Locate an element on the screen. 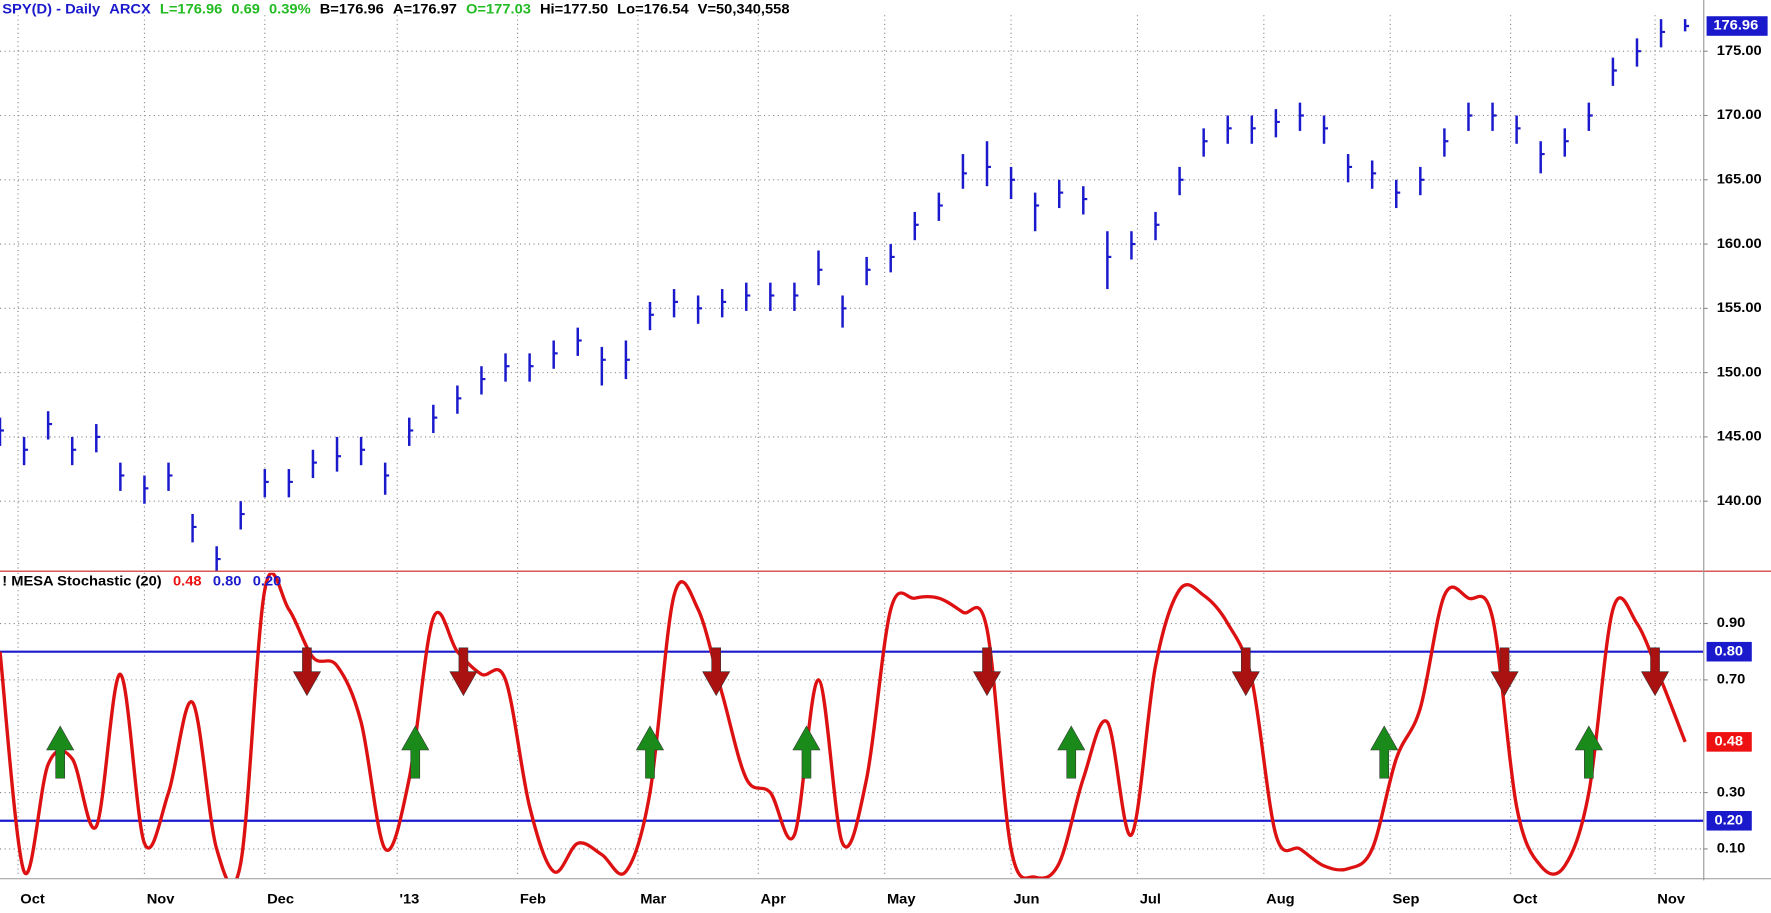  y-tick-label: 155.00 is located at coordinates (1739, 308).